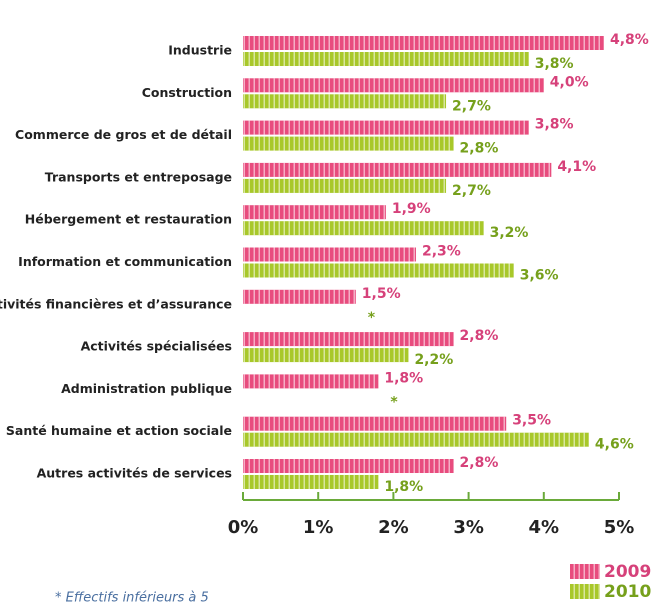 This screenshot has width=662, height=605. What do you see at coordinates (187, 92) in the screenshot?
I see `category-label: Construction` at bounding box center [187, 92].